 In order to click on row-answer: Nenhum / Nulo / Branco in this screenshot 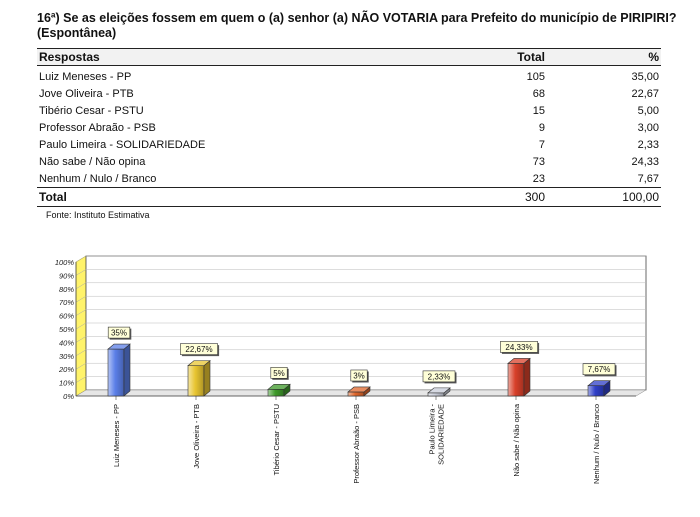, I will do `click(98, 178)`.